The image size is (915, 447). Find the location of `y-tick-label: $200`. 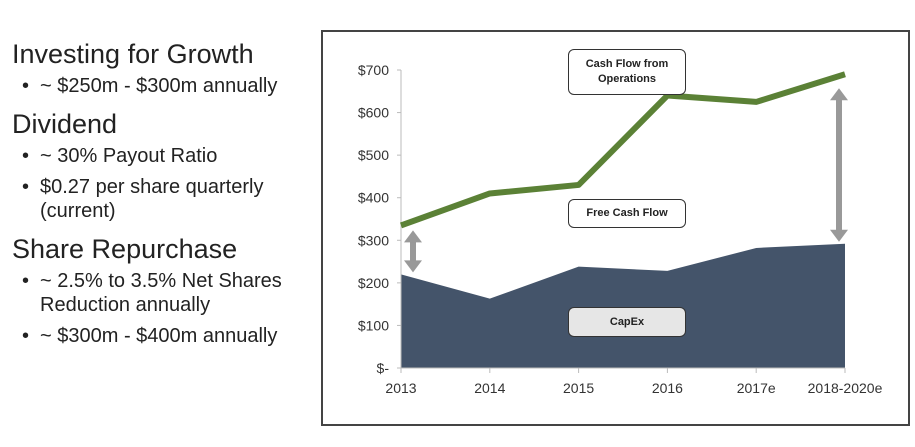

y-tick-label: $200 is located at coordinates (373, 283).